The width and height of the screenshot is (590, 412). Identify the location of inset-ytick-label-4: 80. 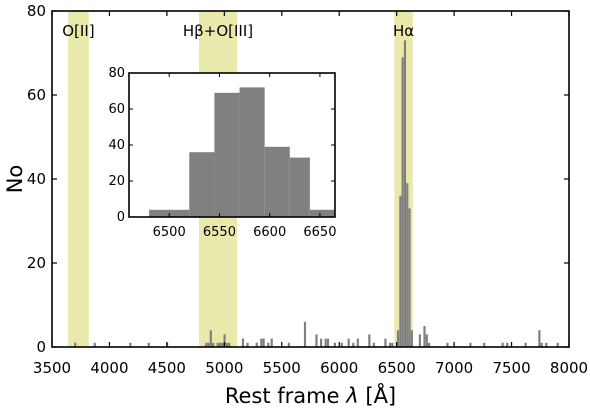
(116, 73).